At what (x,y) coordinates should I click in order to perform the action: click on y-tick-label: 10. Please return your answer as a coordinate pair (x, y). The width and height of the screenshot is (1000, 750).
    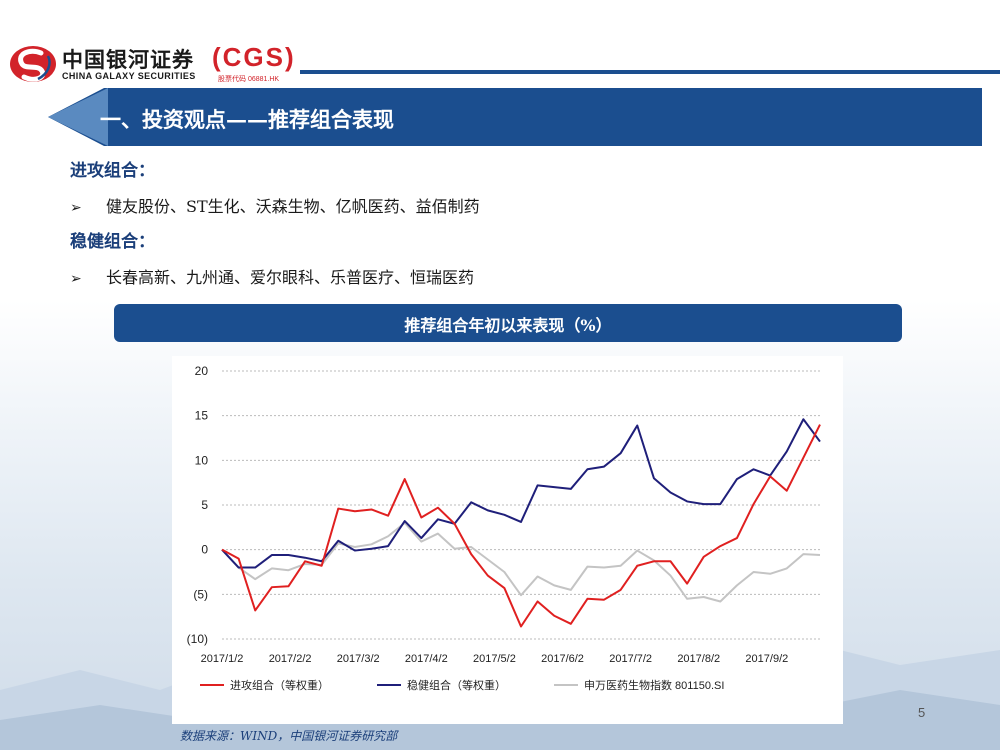
    Looking at the image, I should click on (202, 460).